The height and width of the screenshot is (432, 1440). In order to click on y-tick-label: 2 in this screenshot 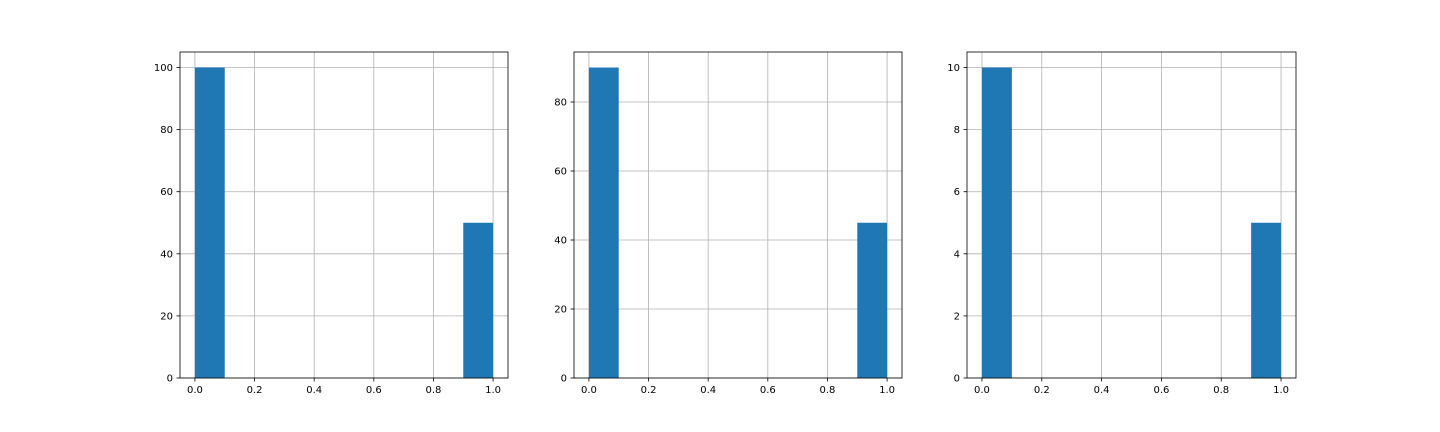, I will do `click(957, 316)`.